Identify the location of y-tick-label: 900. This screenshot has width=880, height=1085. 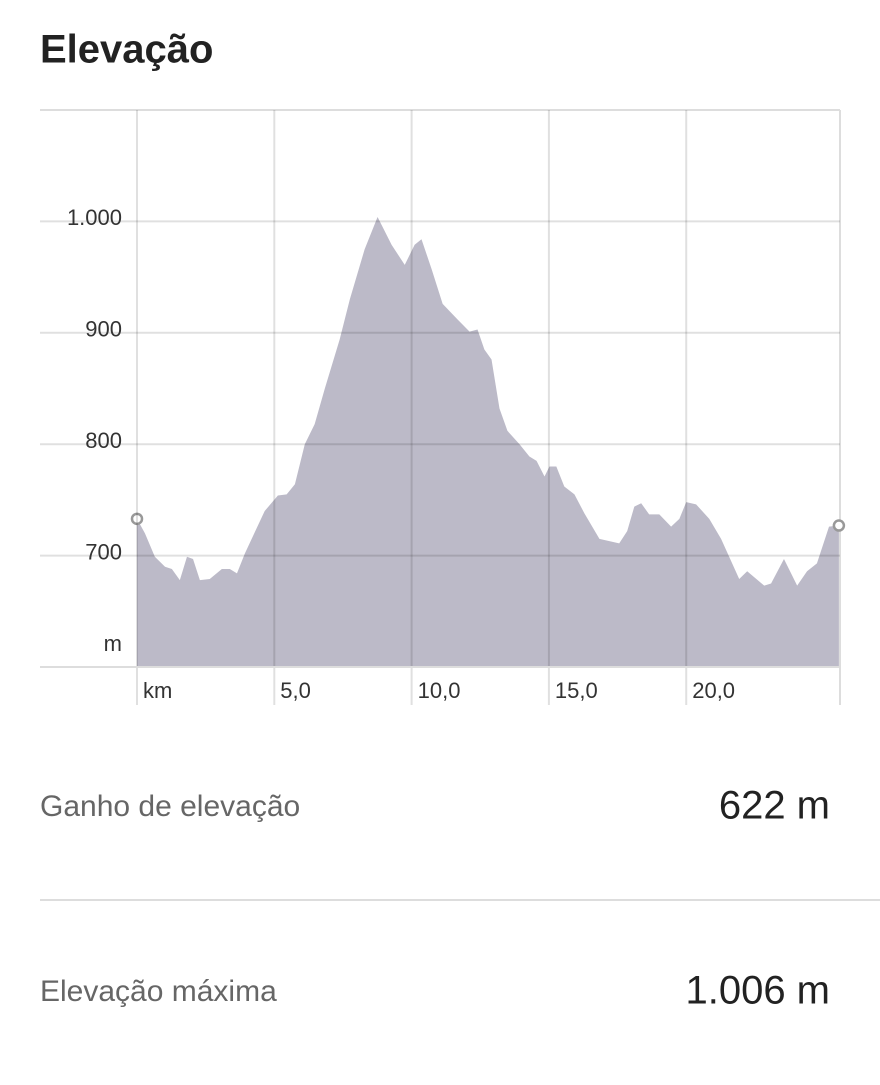
(103, 329).